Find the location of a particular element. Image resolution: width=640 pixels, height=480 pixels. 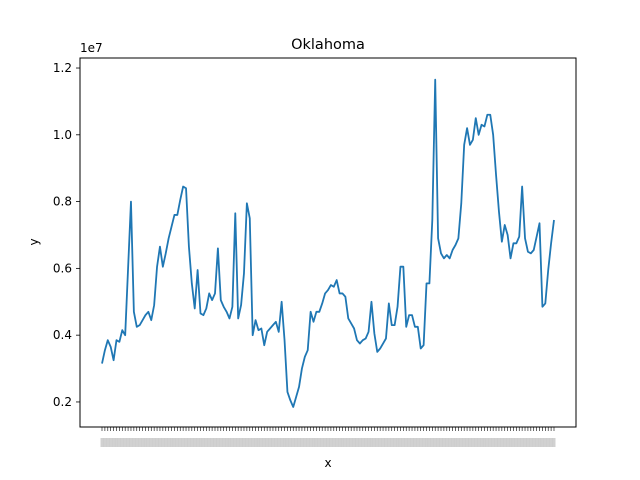

chart-title: Oklahoma is located at coordinates (328, 45).